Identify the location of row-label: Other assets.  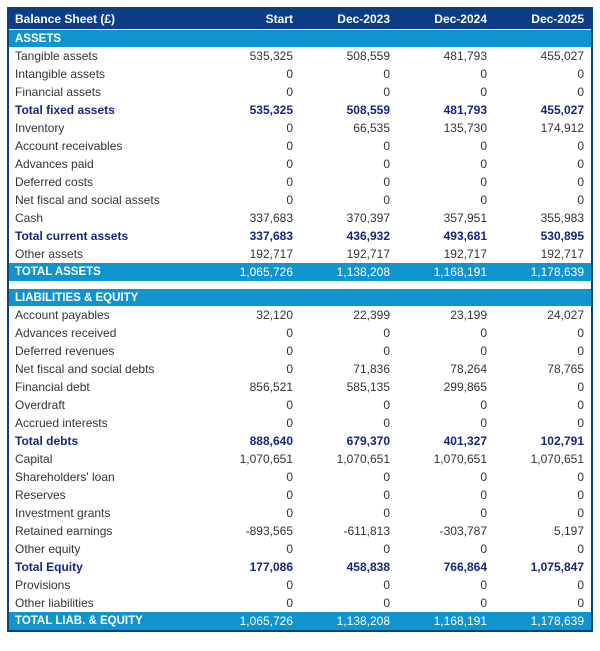
(49, 254).